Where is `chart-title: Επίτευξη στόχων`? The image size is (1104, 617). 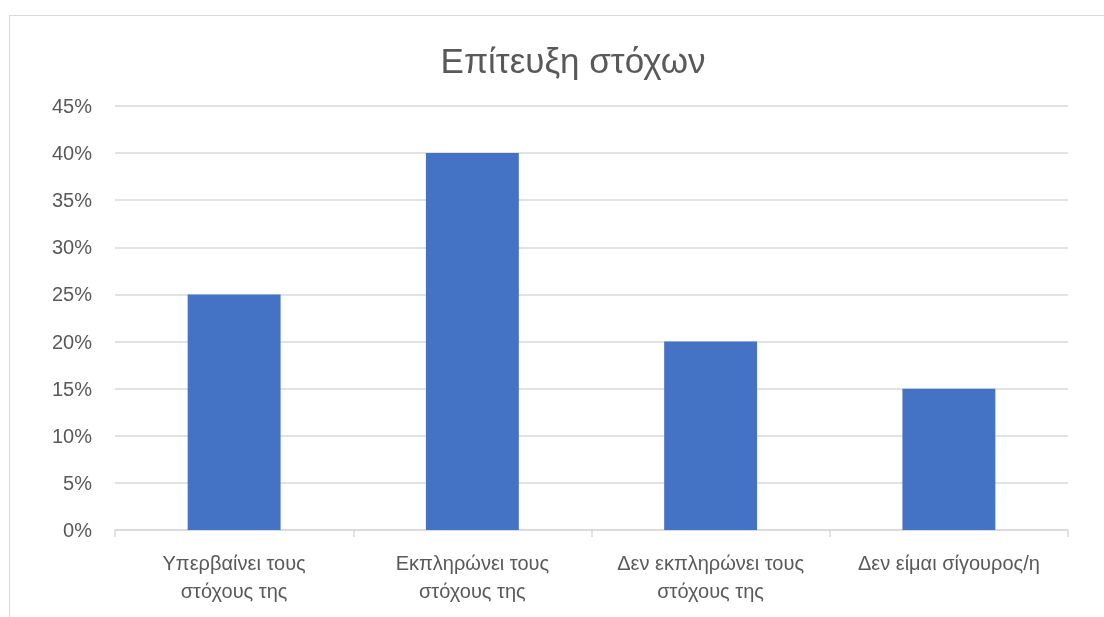
chart-title: Επίτευξη στόχων is located at coordinates (573, 60).